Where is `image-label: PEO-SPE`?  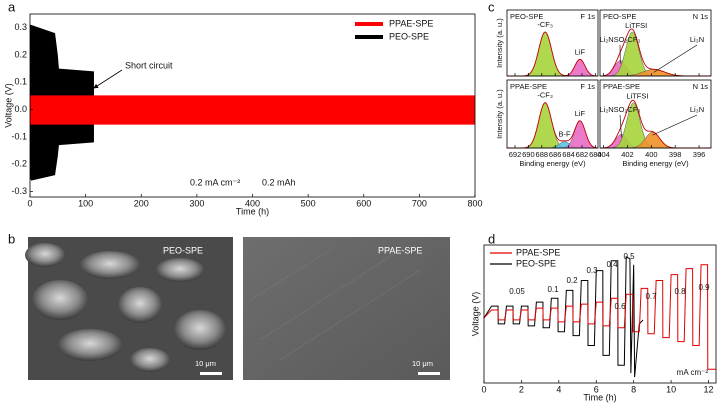 image-label: PEO-SPE is located at coordinates (183, 250).